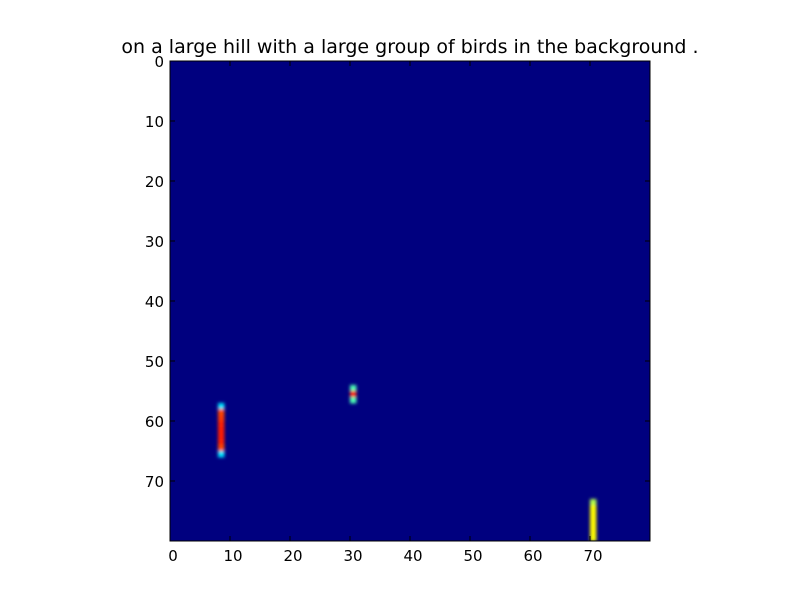 The width and height of the screenshot is (800, 600). I want to click on x-tick-label: 0, so click(173, 556).